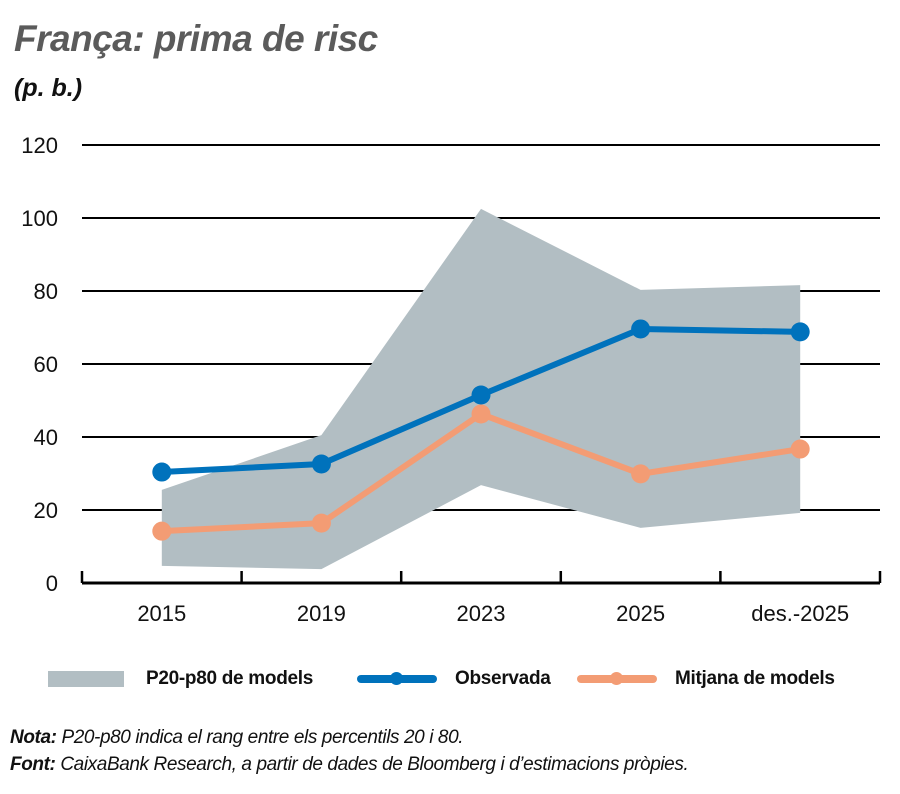 The width and height of the screenshot is (900, 794). I want to click on mitjana-series, so click(481, 472).